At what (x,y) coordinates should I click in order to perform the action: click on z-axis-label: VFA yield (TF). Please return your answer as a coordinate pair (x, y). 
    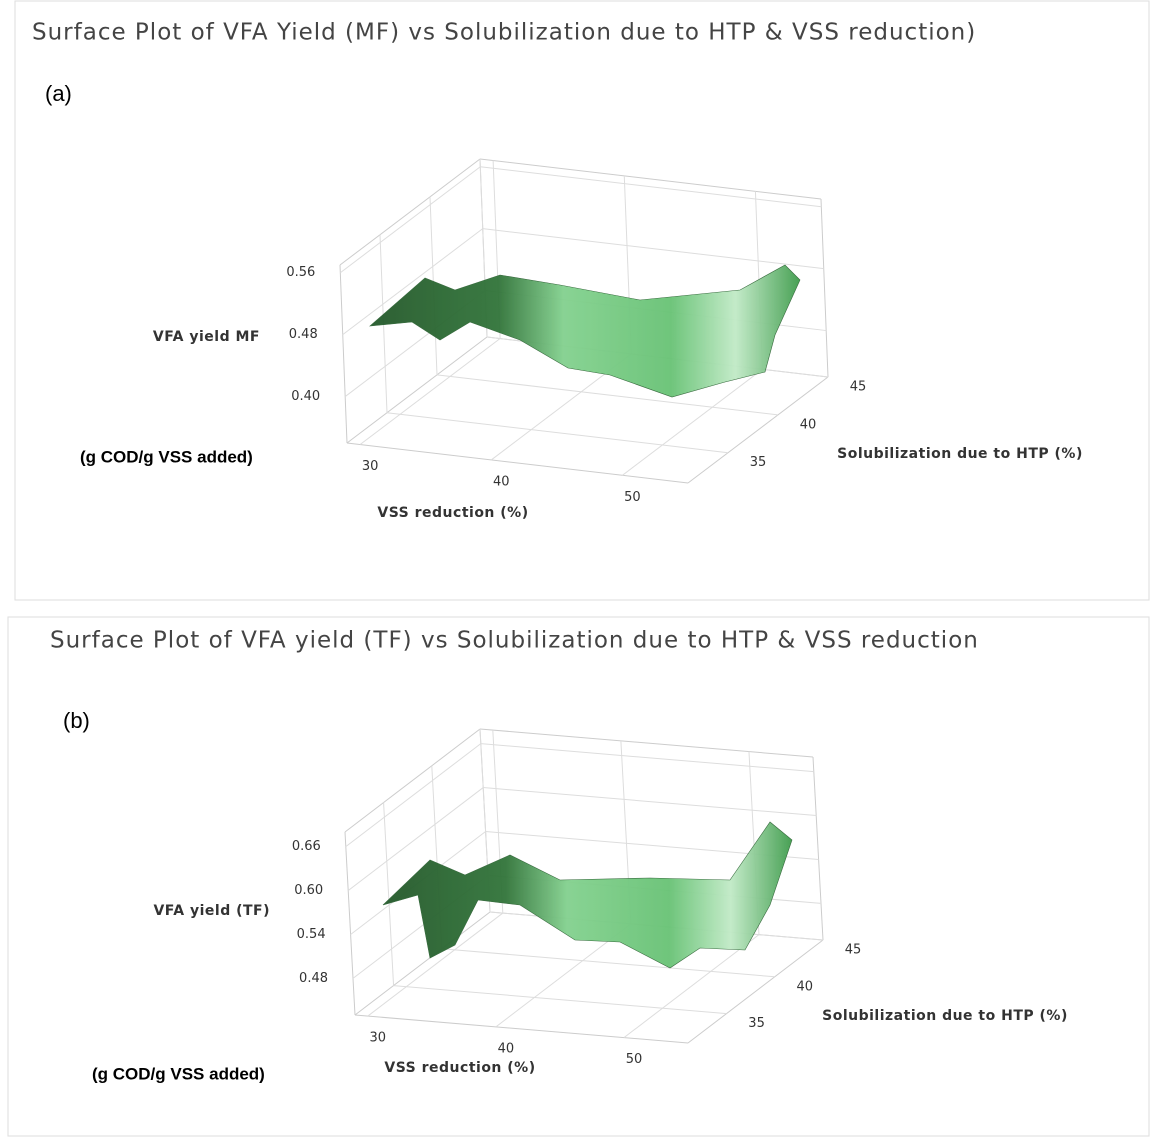
    Looking at the image, I should click on (211, 911).